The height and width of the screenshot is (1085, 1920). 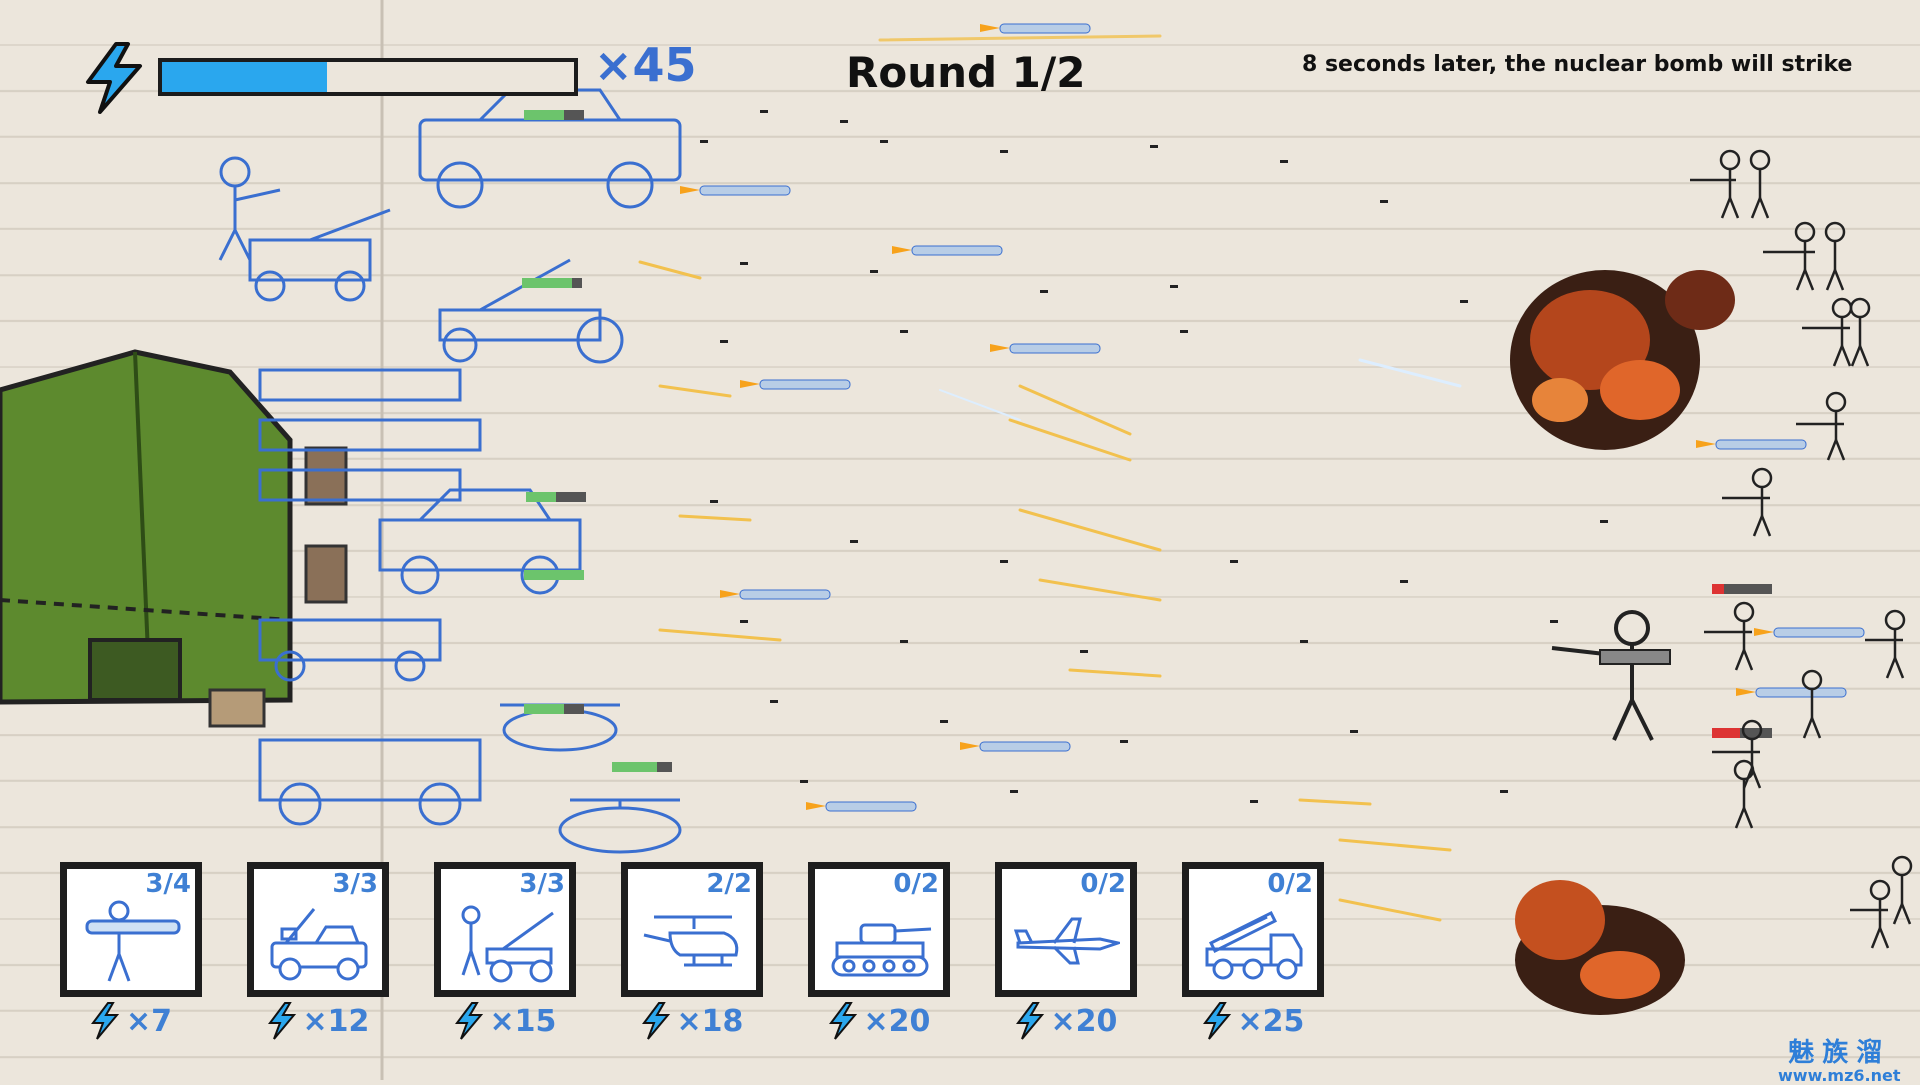 What do you see at coordinates (710, 1021) in the screenshot?
I see `unit-cost-value: ×18` at bounding box center [710, 1021].